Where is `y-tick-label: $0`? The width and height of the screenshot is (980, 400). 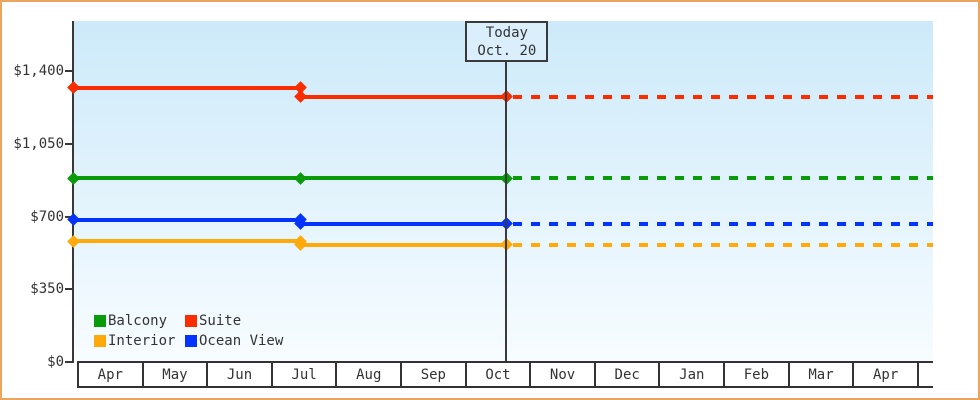 y-tick-label: $0 is located at coordinates (55, 362).